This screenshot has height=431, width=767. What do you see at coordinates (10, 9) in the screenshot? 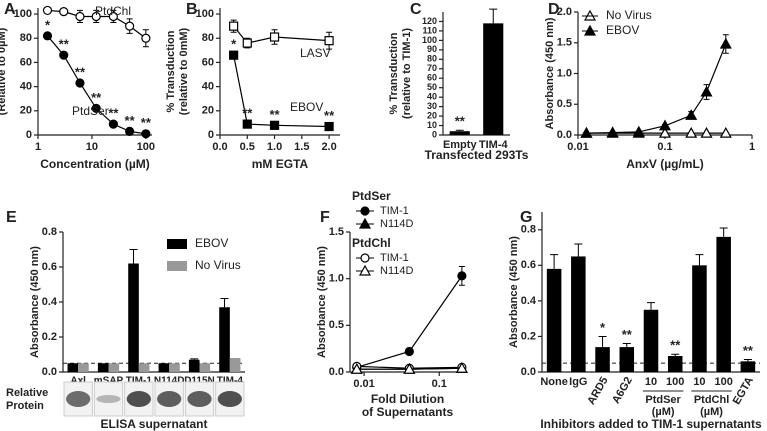
I see `panel-letter: A` at bounding box center [10, 9].